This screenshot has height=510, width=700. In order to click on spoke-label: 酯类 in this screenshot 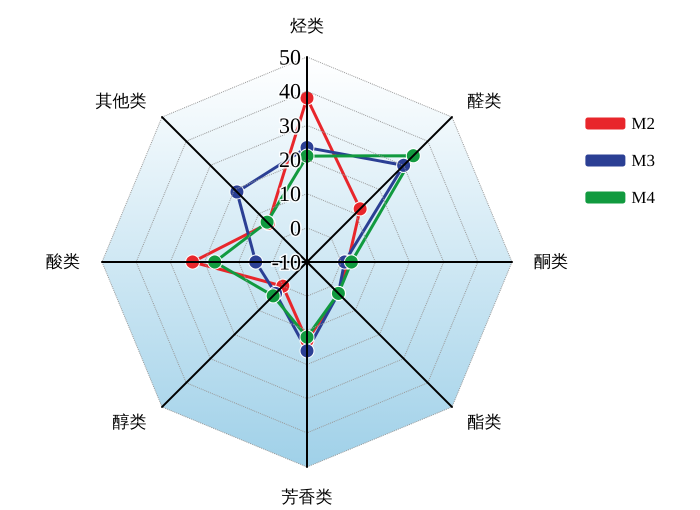, I will do `click(485, 422)`.